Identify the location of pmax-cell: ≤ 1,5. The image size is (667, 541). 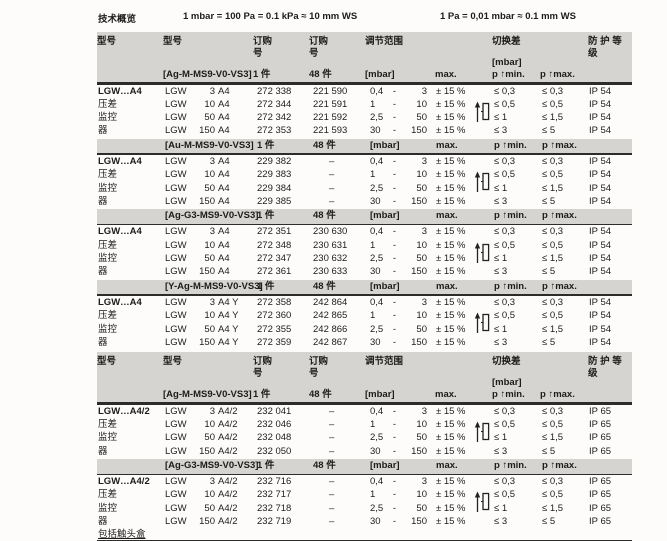
(553, 118).